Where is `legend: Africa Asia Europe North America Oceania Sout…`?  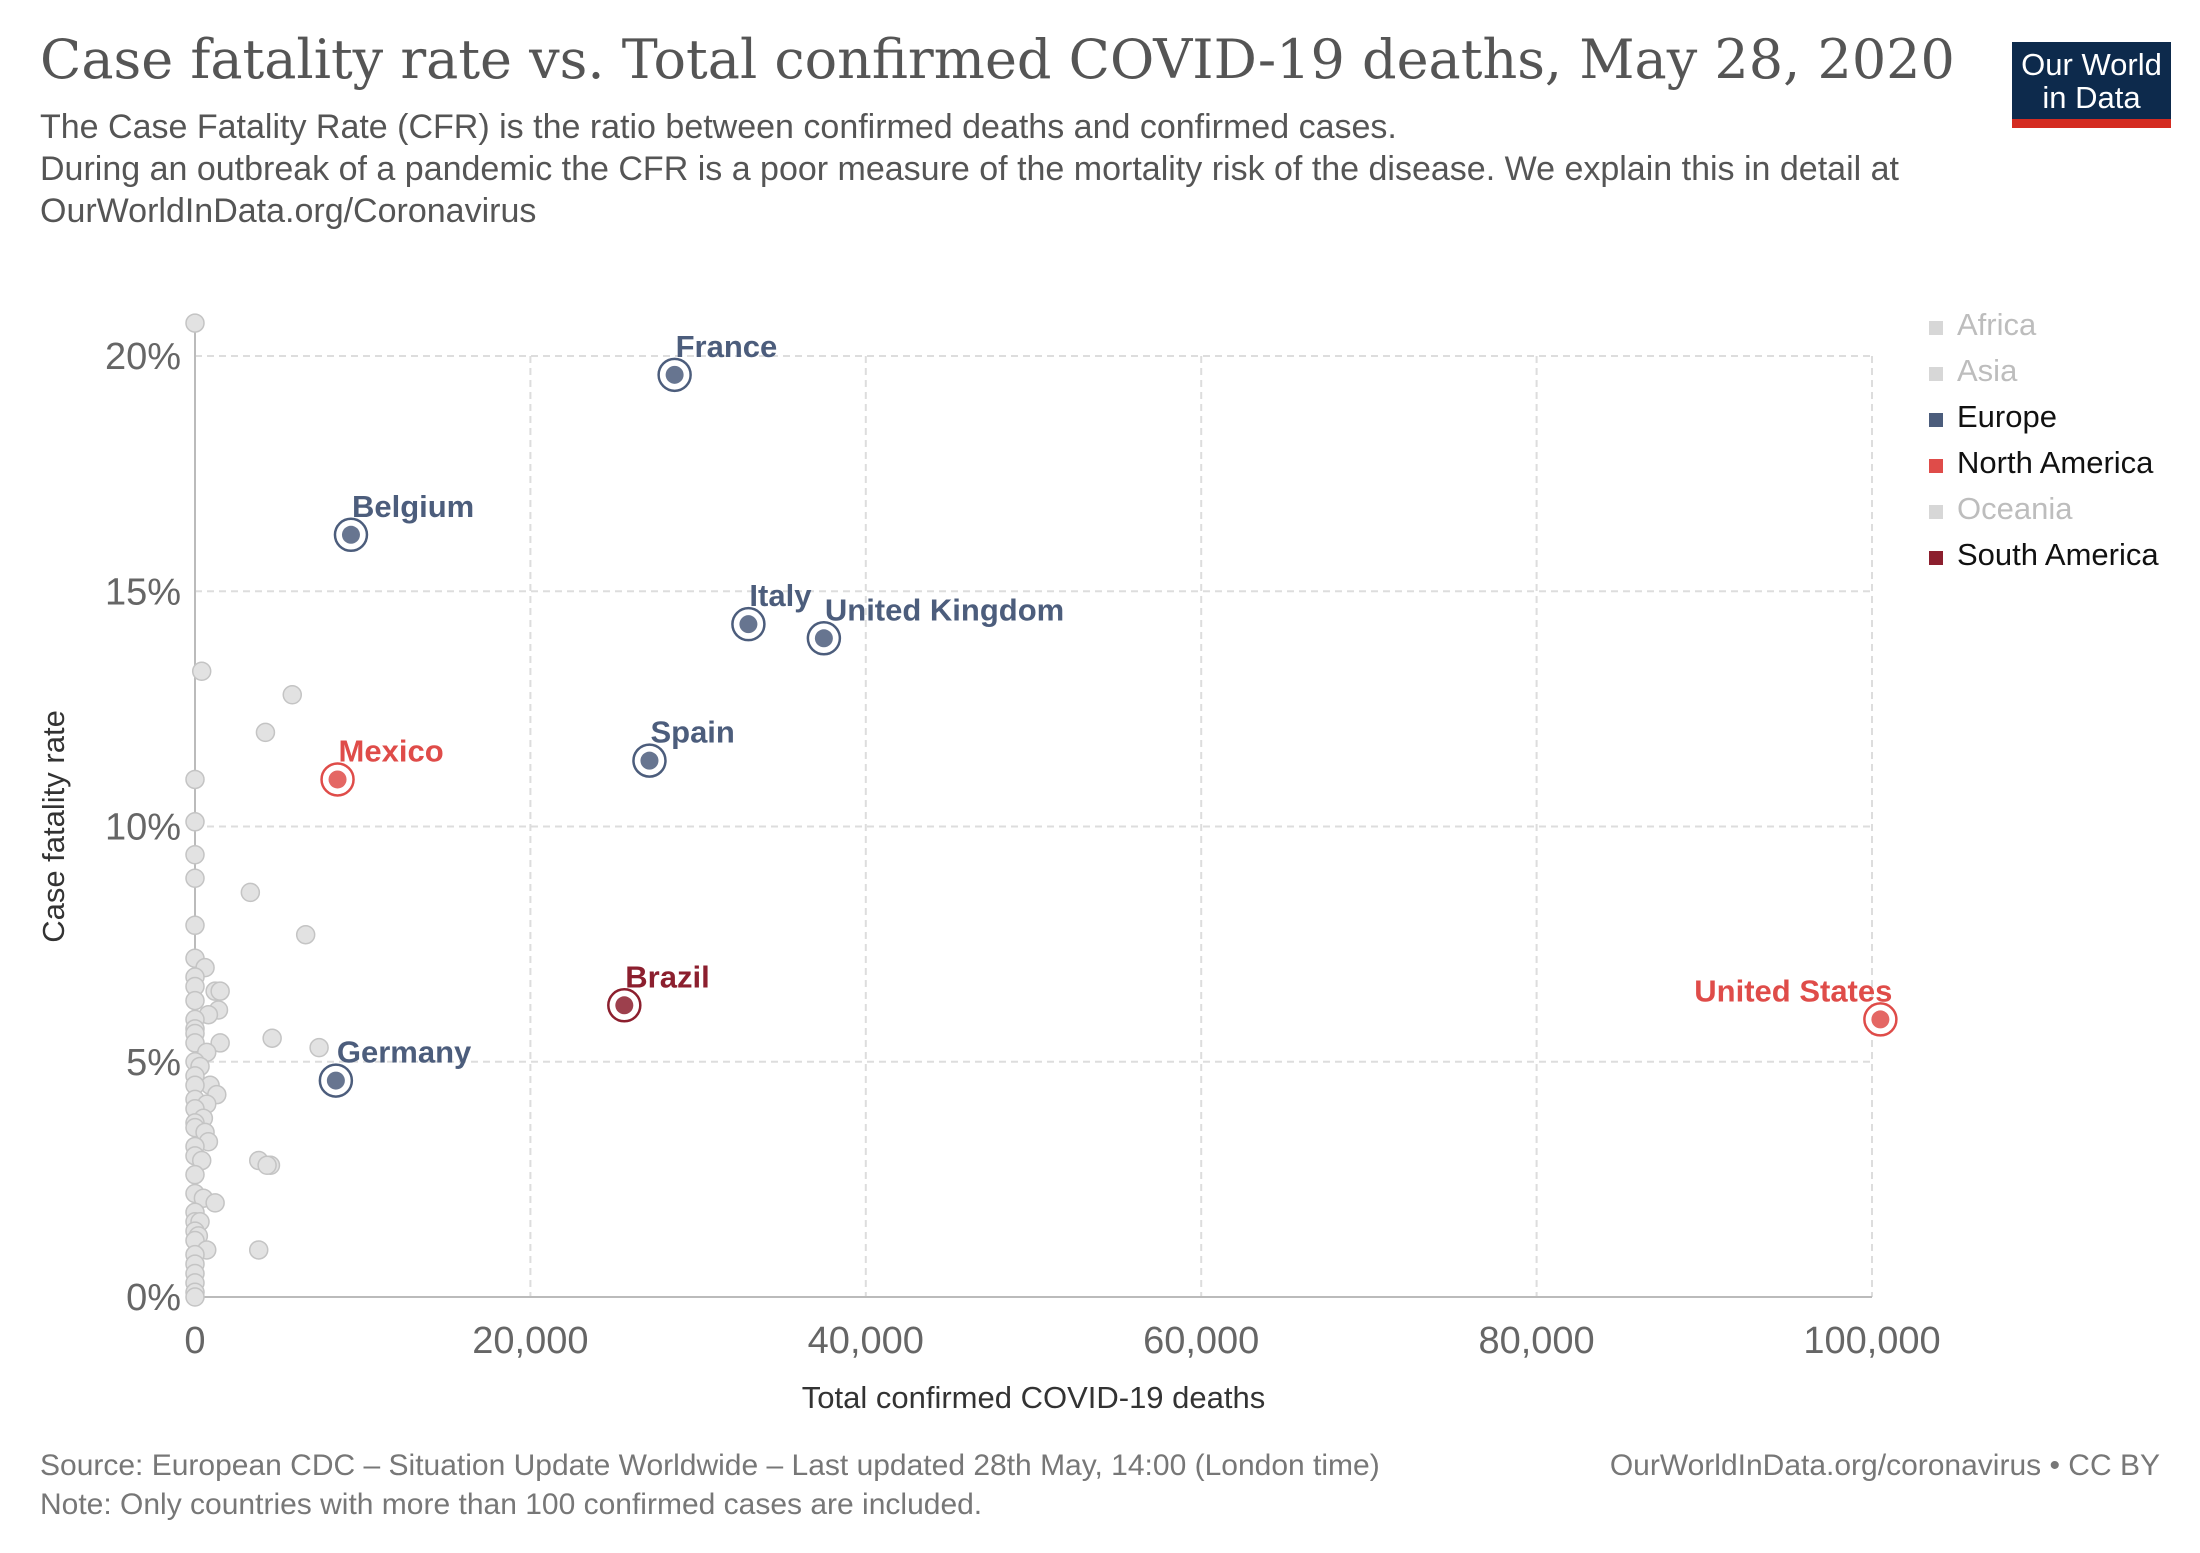
legend: Africa Asia Europe North America Oceania Sout… is located at coordinates (2044, 439).